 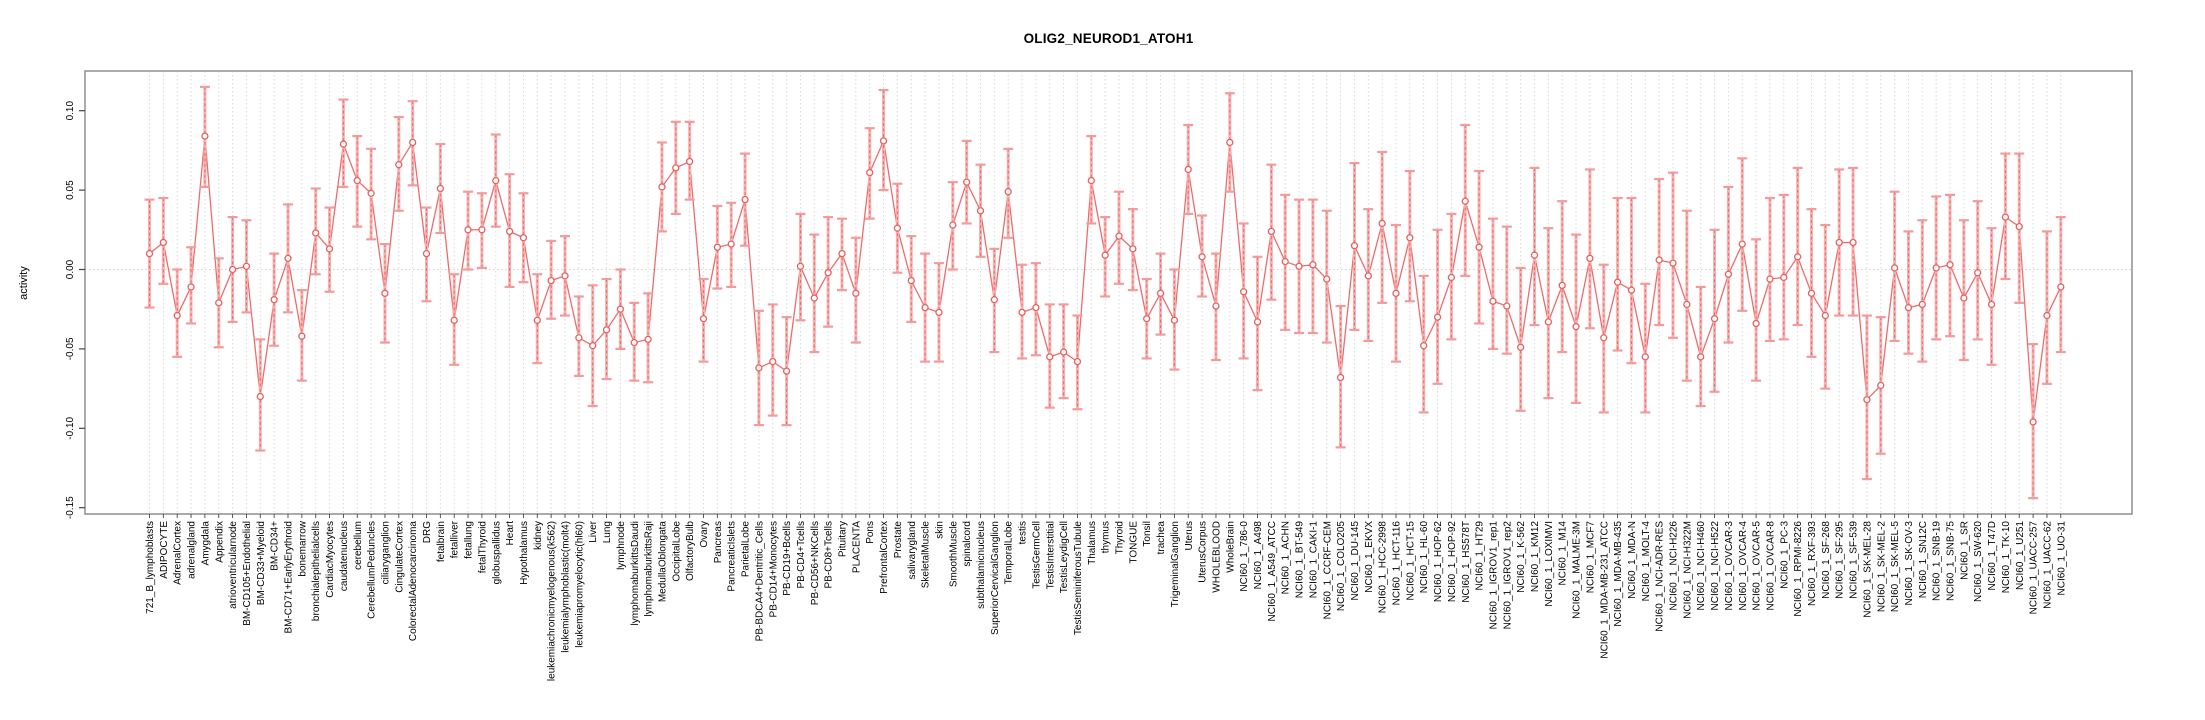 What do you see at coordinates (150, 567) in the screenshot?
I see `x-tick-label: 721_B_lymphoblasts` at bounding box center [150, 567].